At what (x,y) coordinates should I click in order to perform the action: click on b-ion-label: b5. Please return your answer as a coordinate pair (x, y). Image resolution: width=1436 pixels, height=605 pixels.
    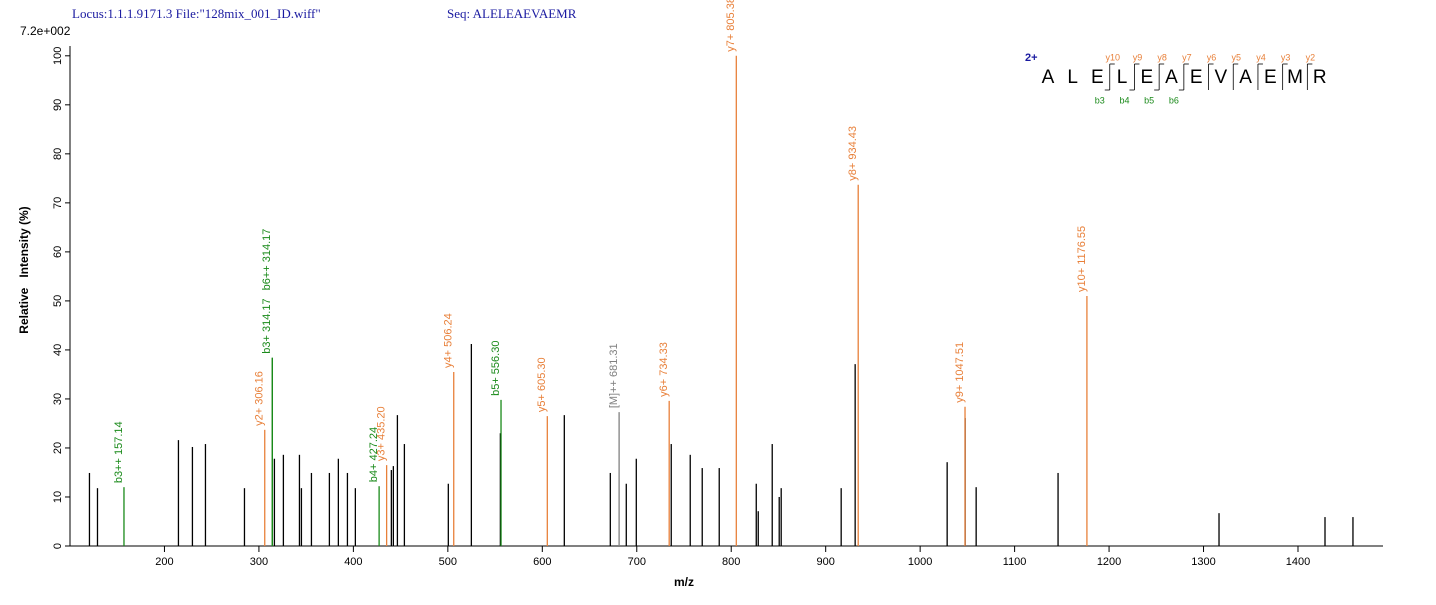
    Looking at the image, I should click on (1149, 100).